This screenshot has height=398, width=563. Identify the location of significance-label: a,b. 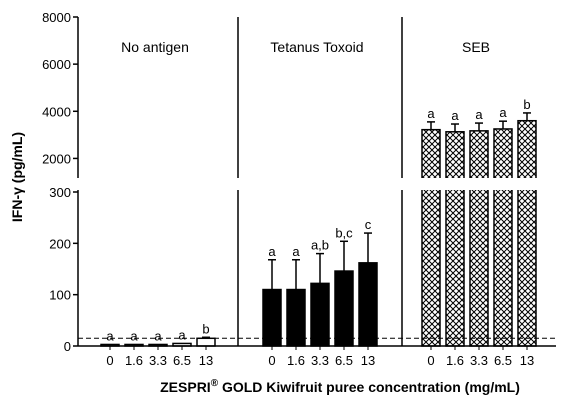
(320, 245).